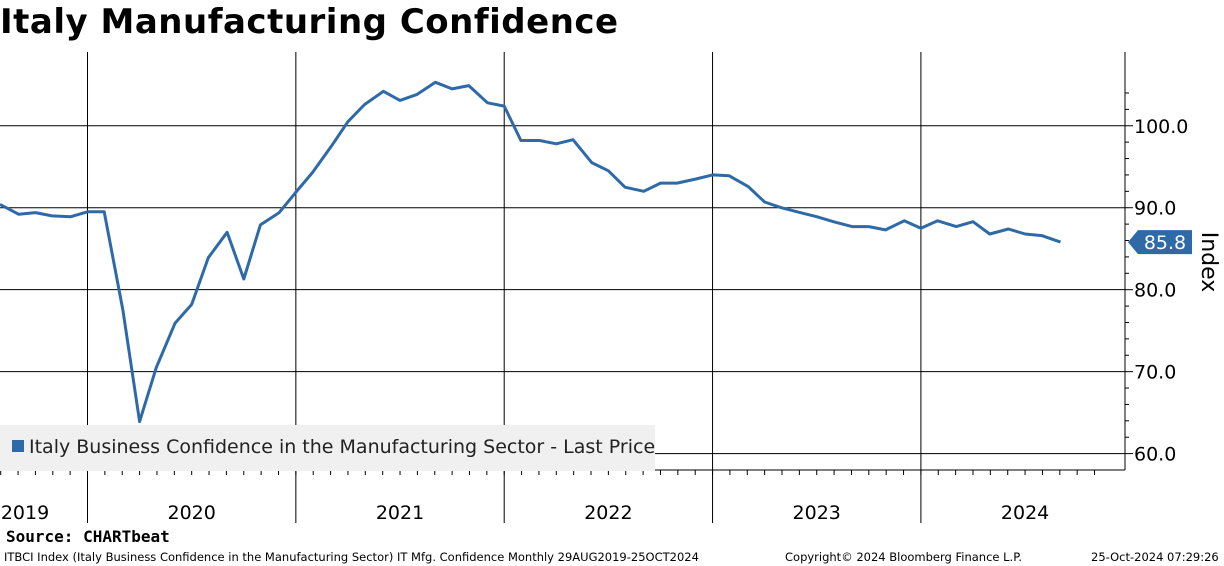 This screenshot has width=1224, height=566. I want to click on x-tick-label: 2019, so click(25, 513).